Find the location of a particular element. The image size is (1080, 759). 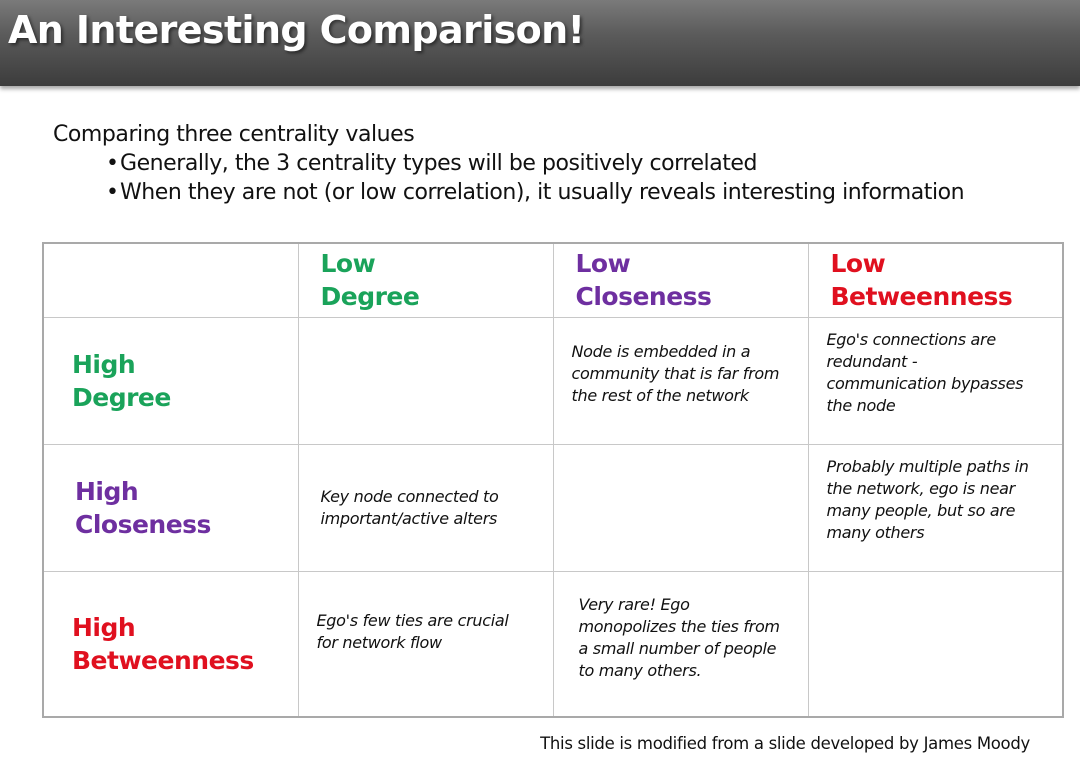

row-header-line2: Closeness is located at coordinates (143, 524).